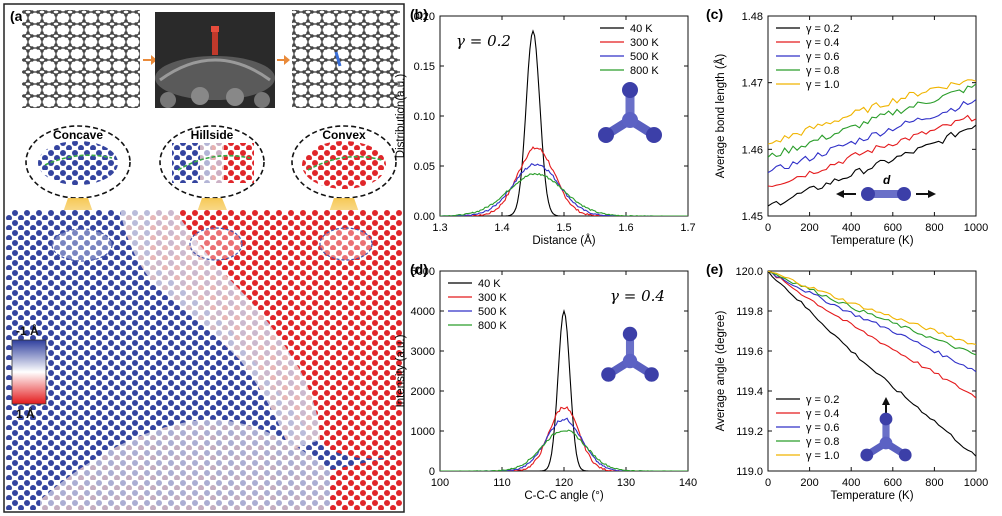 This screenshot has height=516, width=1002. What do you see at coordinates (439, 228) in the screenshot?
I see `x-tick-label: 1.3` at bounding box center [439, 228].